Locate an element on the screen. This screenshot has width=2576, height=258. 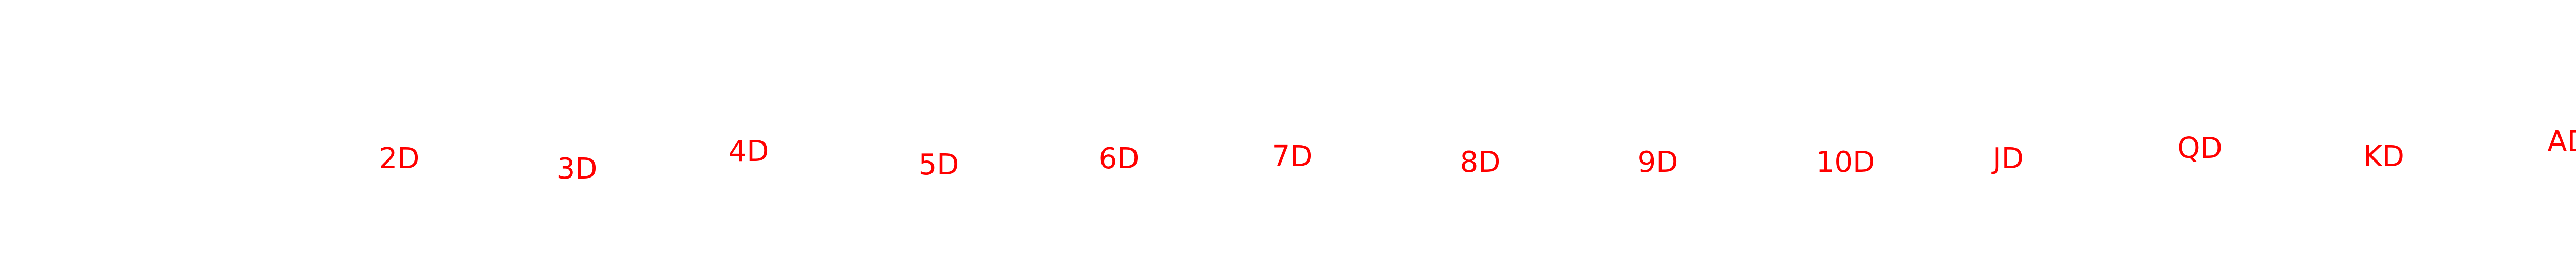
card-label-8d: 8D is located at coordinates (1480, 162).